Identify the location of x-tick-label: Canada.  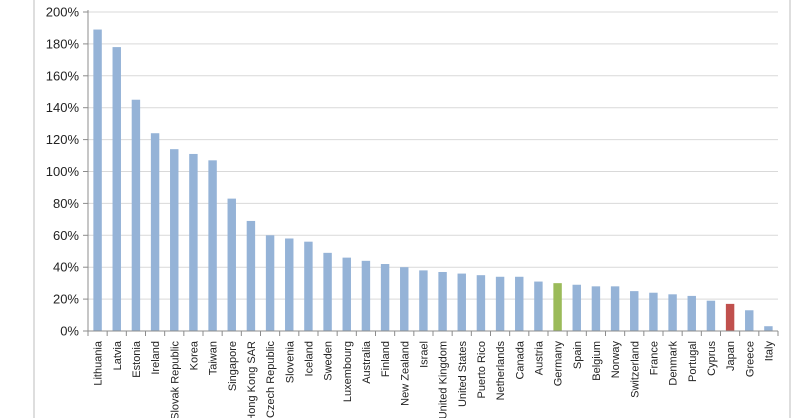
(520, 359).